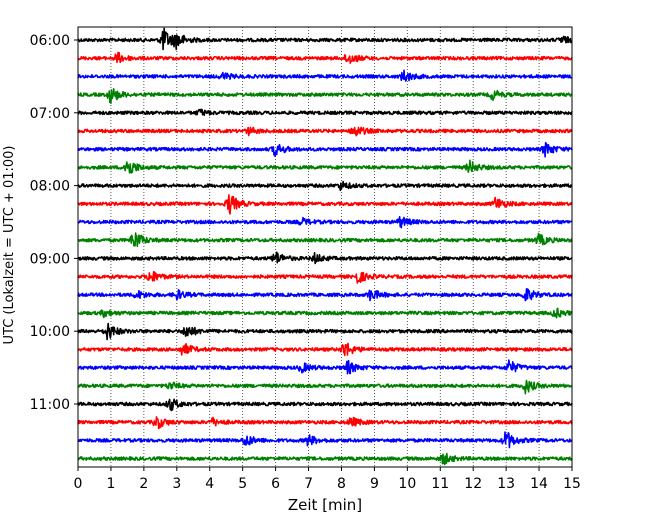 This screenshot has width=650, height=524. I want to click on x-tick-label: 6, so click(275, 484).